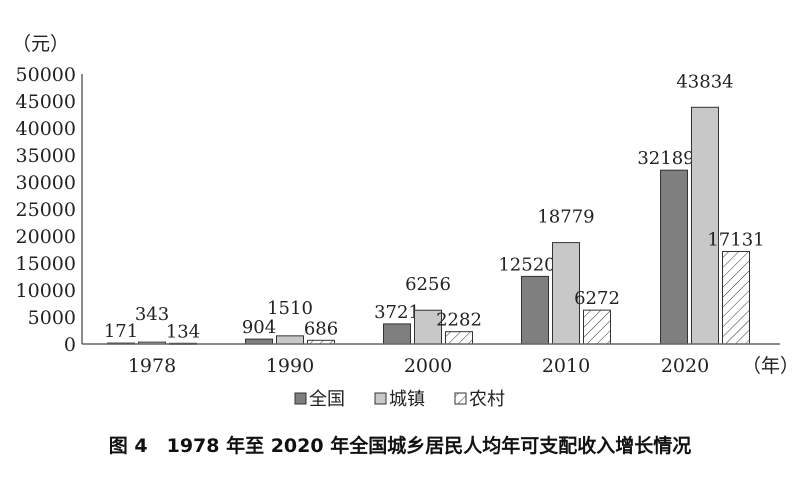 The width and height of the screenshot is (800, 494). What do you see at coordinates (565, 217) in the screenshot?
I see `data-label: 18779` at bounding box center [565, 217].